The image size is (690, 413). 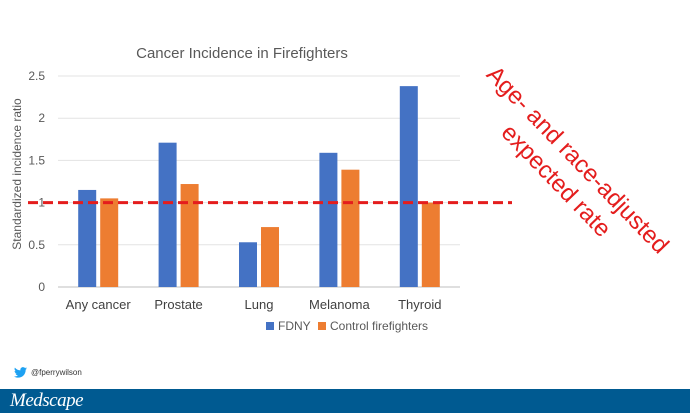 I want to click on annotation-line-1: Age- and race-adjusted, so click(x=577, y=160).